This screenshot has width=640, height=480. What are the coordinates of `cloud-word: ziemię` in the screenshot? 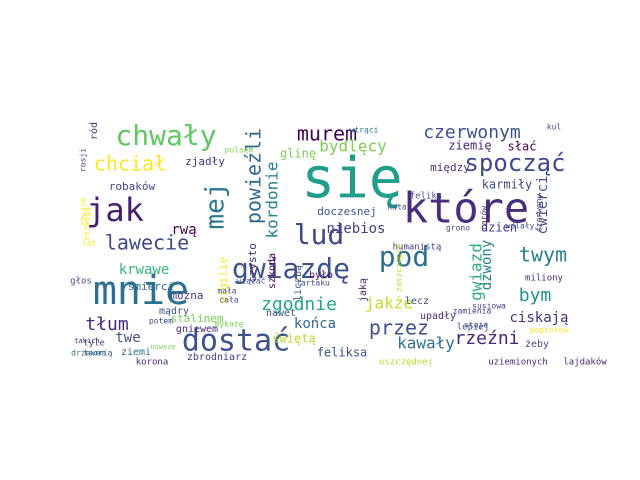 It's located at (469, 146).